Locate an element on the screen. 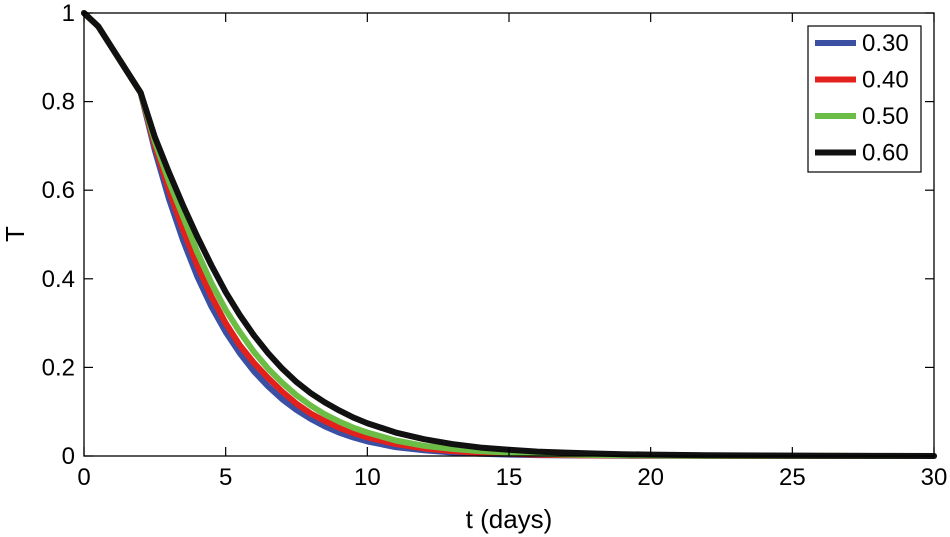 The height and width of the screenshot is (537, 950). x-tick-label-4: 20 is located at coordinates (650, 477).